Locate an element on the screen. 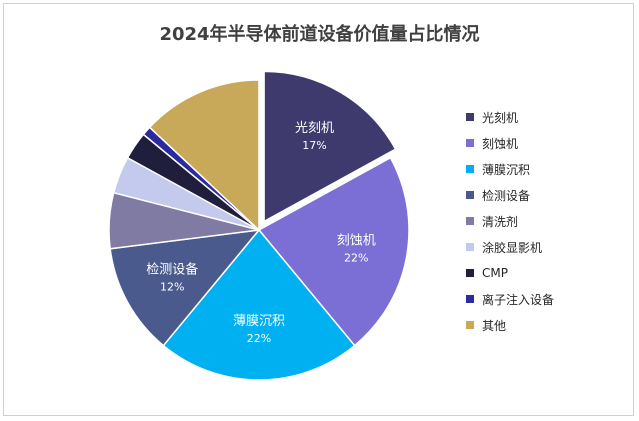 This screenshot has height=421, width=639. legend-item: 薄膜沉积 is located at coordinates (510, 169).